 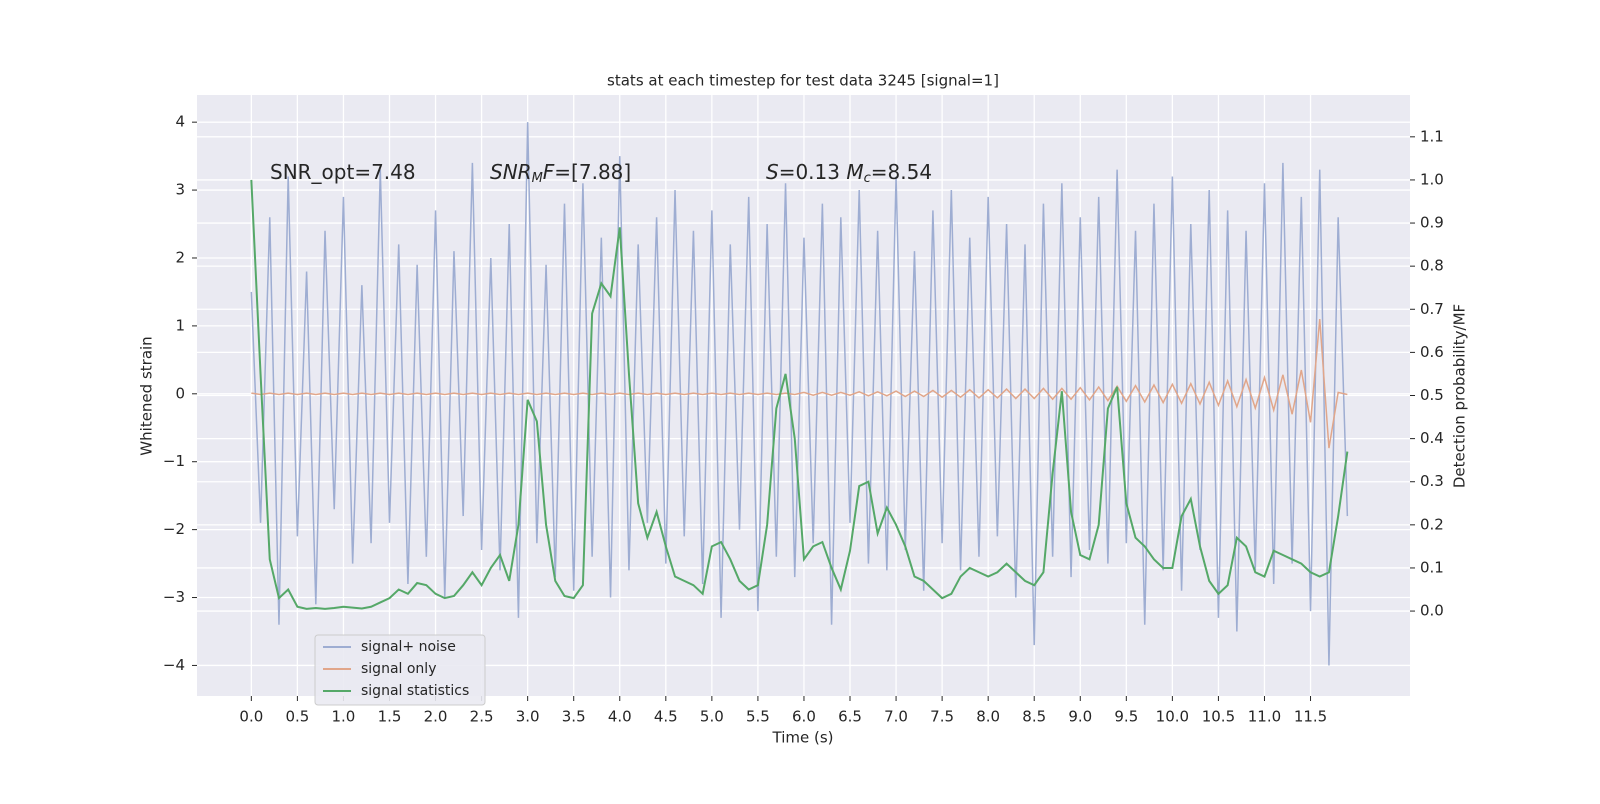 What do you see at coordinates (1432, 611) in the screenshot?
I see `y2-tick-label: 0.0` at bounding box center [1432, 611].